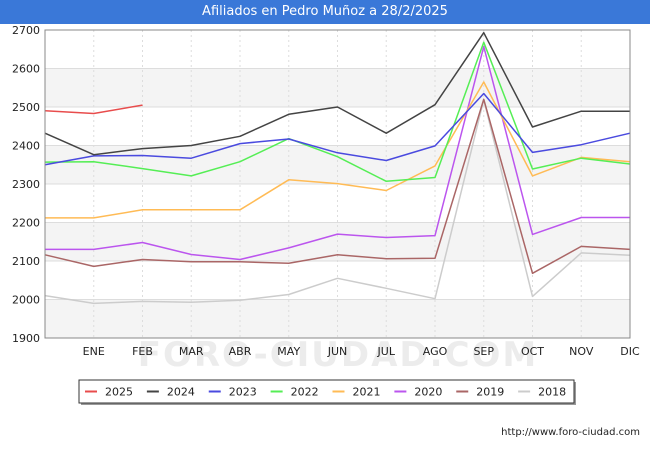 The image size is (650, 450). I want to click on legend: 2025 2024 2023 2022 2021 2020 2019 2018, so click(327, 392).